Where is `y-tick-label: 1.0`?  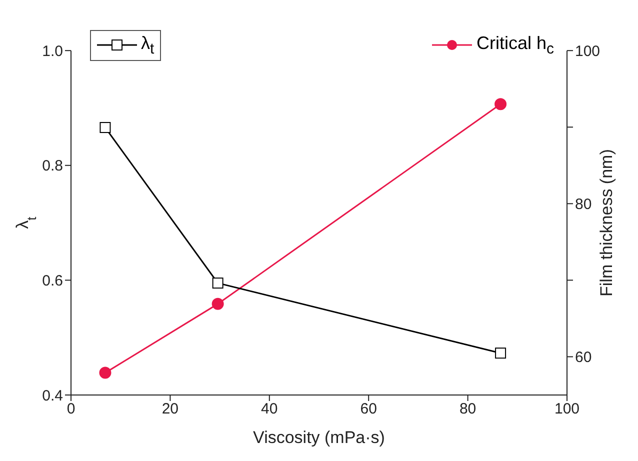 y-tick-label: 1.0 is located at coordinates (52, 51).